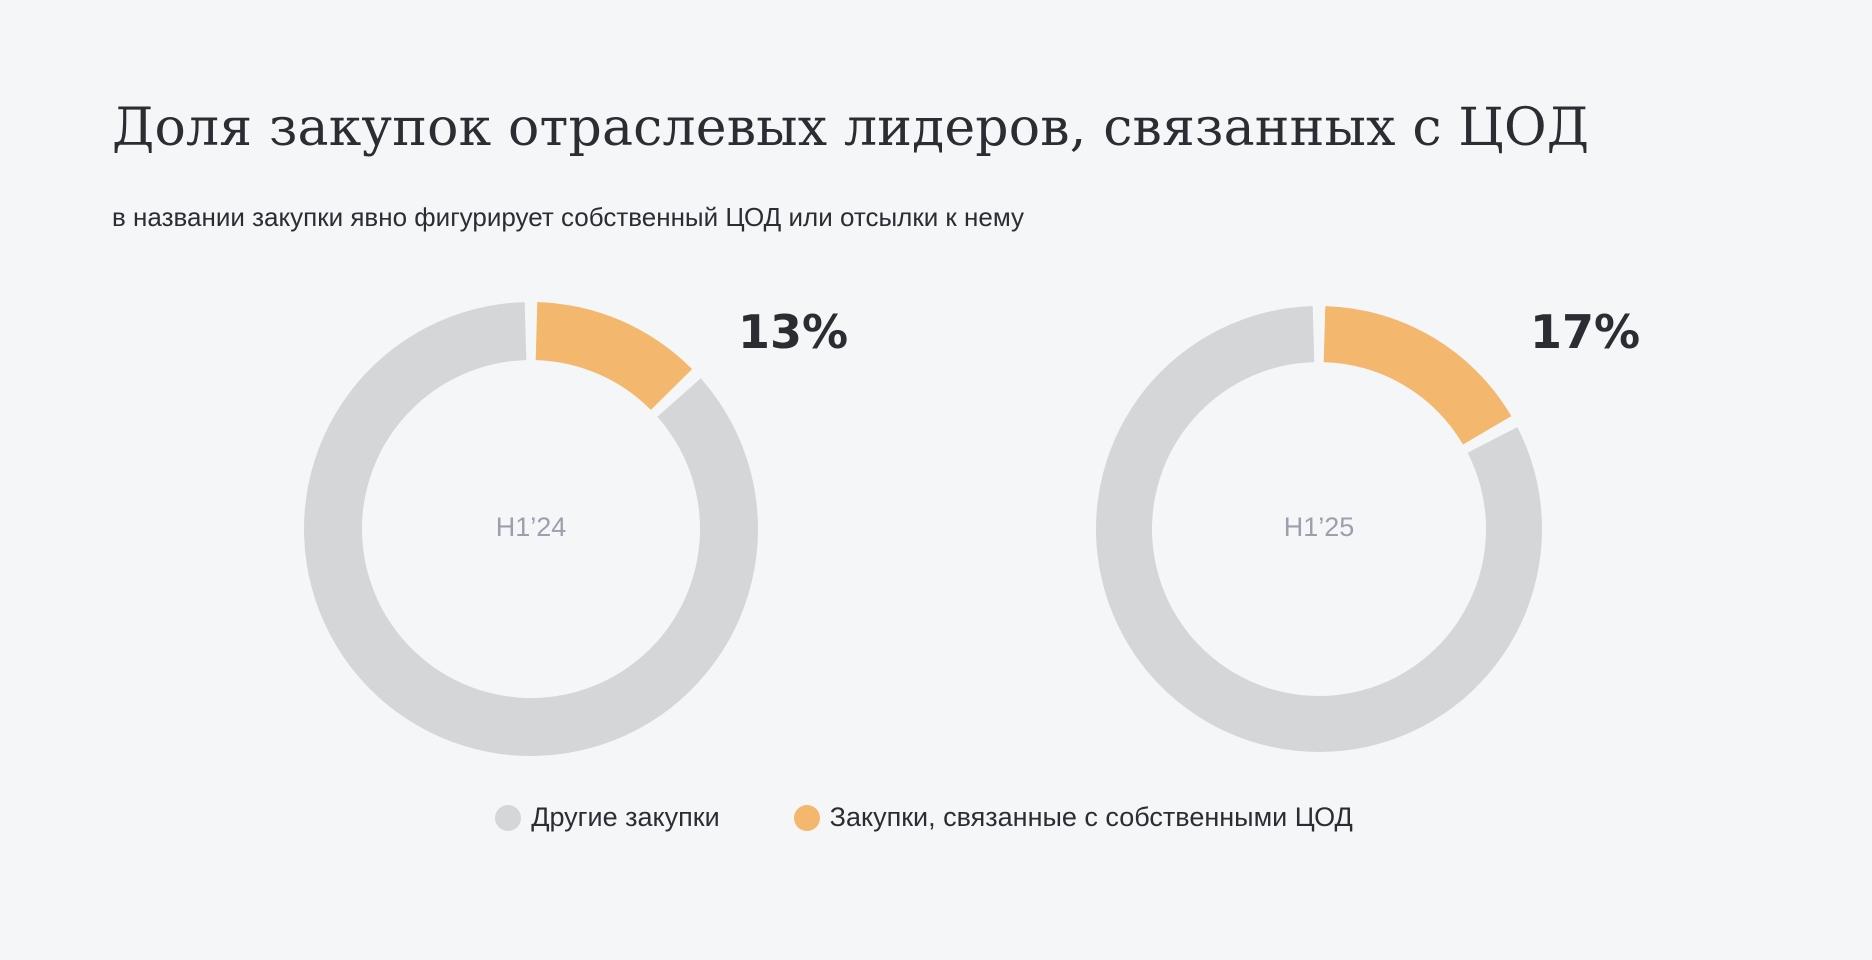 Image resolution: width=1872 pixels, height=960 pixels. I want to click on legend-item-dc: Закупки, связанные с собственными ЦОД, so click(1073, 817).